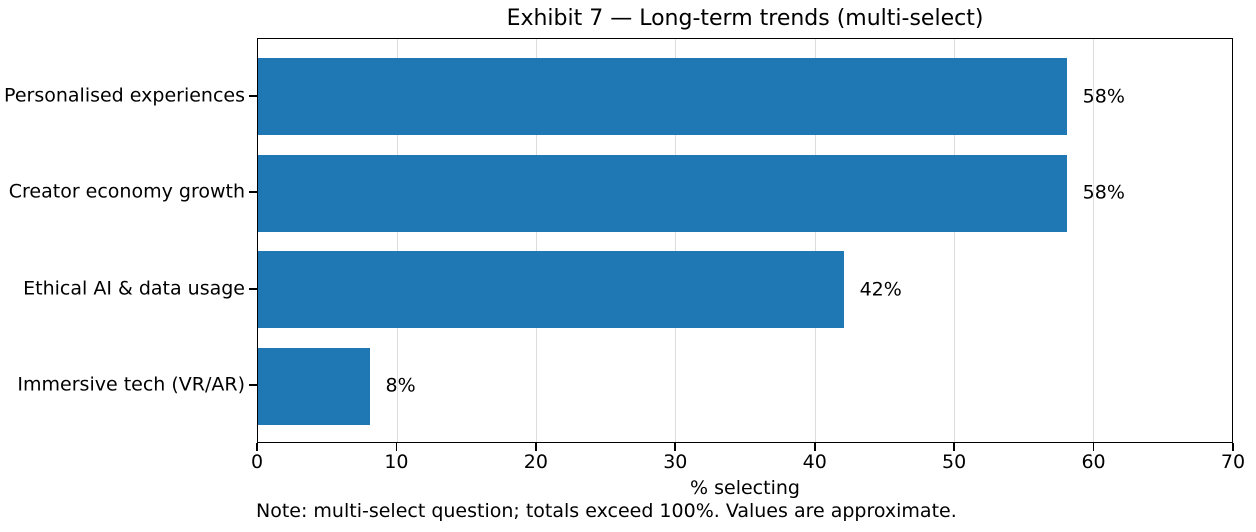  What do you see at coordinates (1093, 462) in the screenshot?
I see `x-tick-label: 60` at bounding box center [1093, 462].